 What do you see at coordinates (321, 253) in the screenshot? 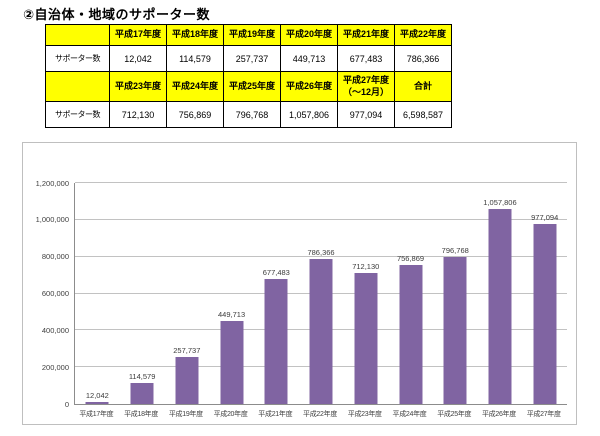
I see `bar-value-label: 786,366` at bounding box center [321, 253].